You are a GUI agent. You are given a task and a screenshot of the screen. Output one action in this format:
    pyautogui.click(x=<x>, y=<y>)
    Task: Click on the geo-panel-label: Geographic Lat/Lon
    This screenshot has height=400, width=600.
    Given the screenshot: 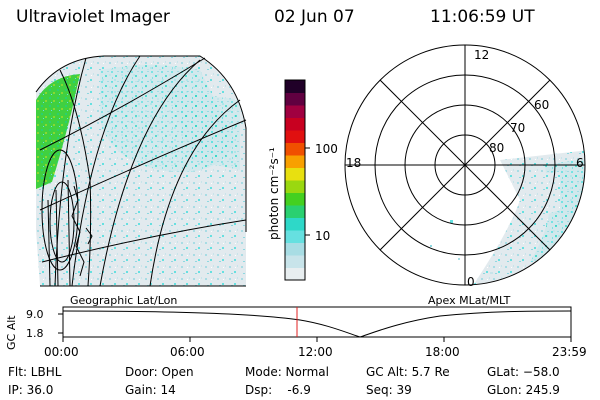 What is the action you would take?
    pyautogui.click(x=124, y=300)
    